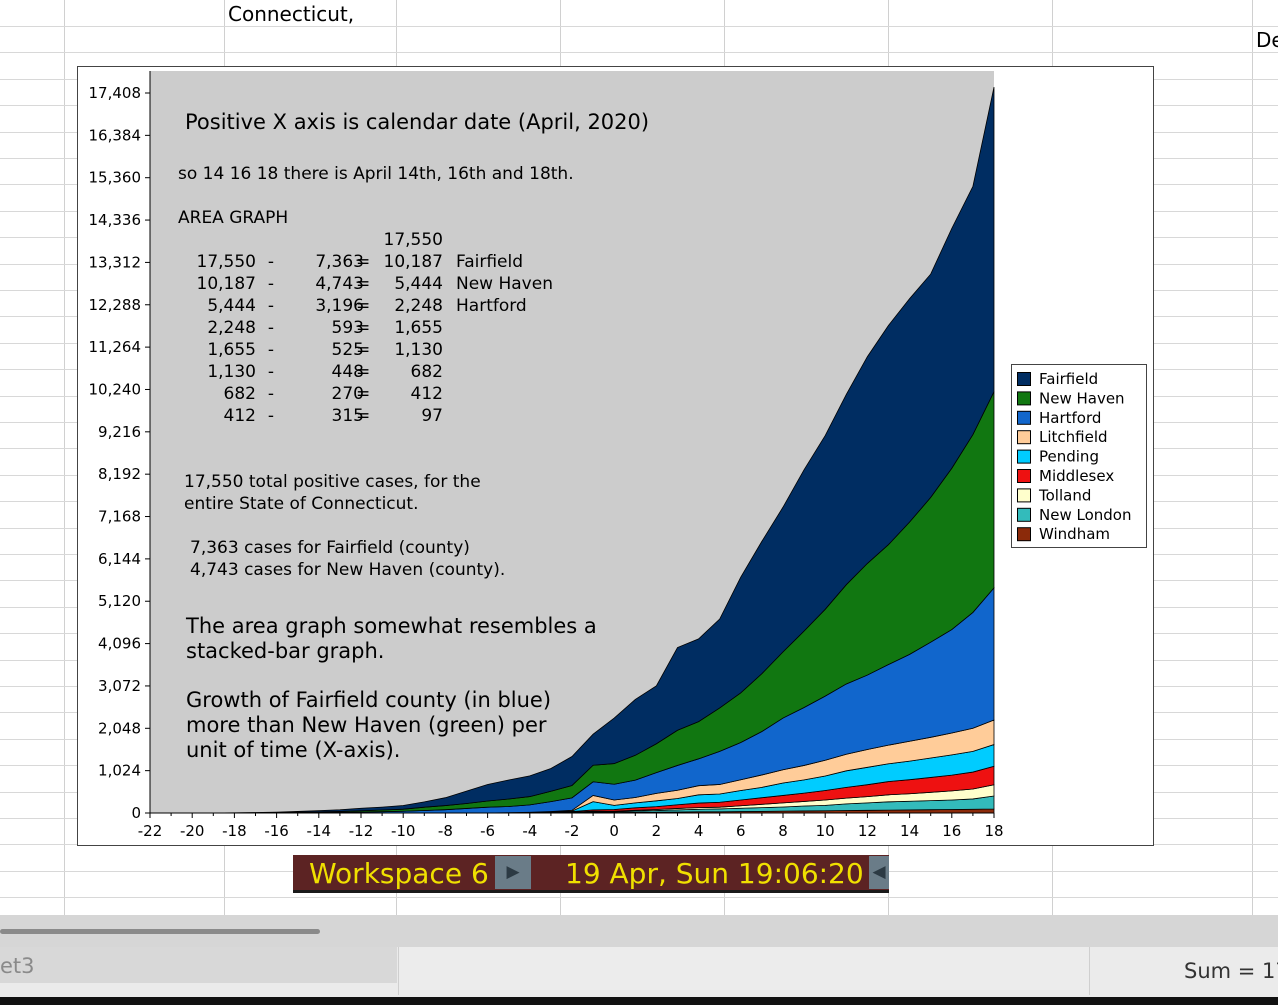 The image size is (1278, 1005). I want to click on table-minuend: 10,187, so click(226, 284).